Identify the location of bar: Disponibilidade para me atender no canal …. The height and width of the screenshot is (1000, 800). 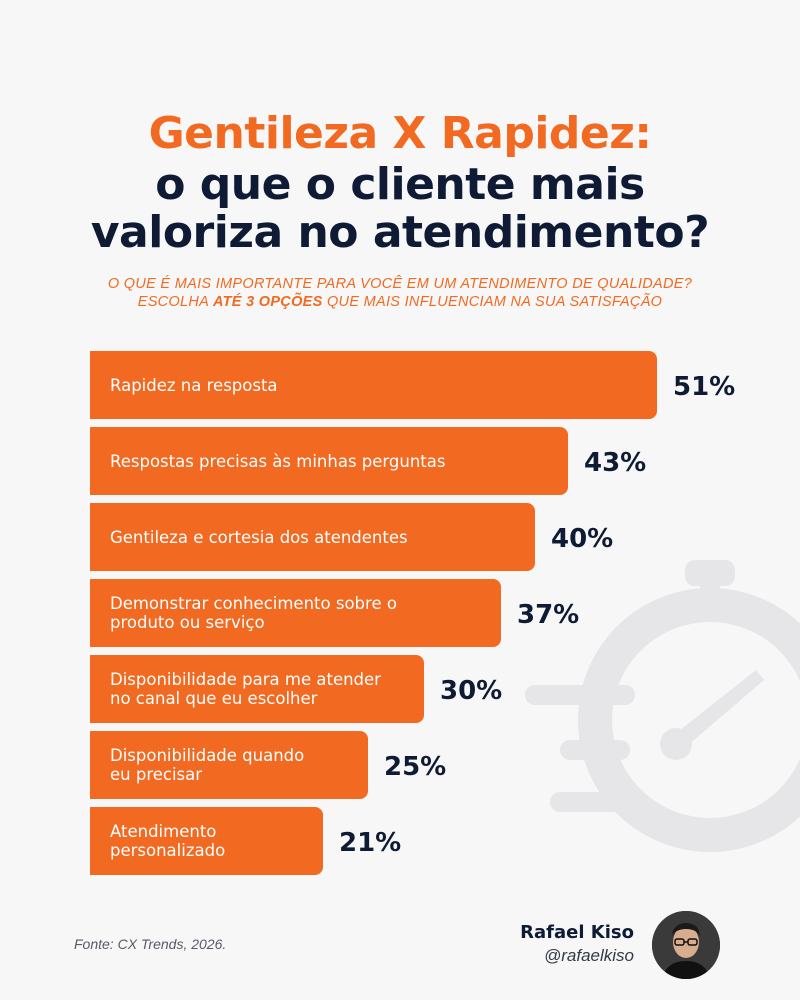
(257, 689).